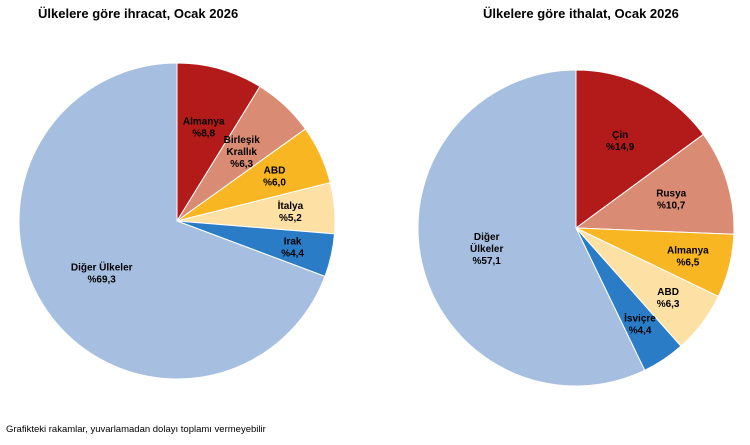  What do you see at coordinates (291, 211) in the screenshot?
I see `slice-label-italya: İtalya %5,2` at bounding box center [291, 211].